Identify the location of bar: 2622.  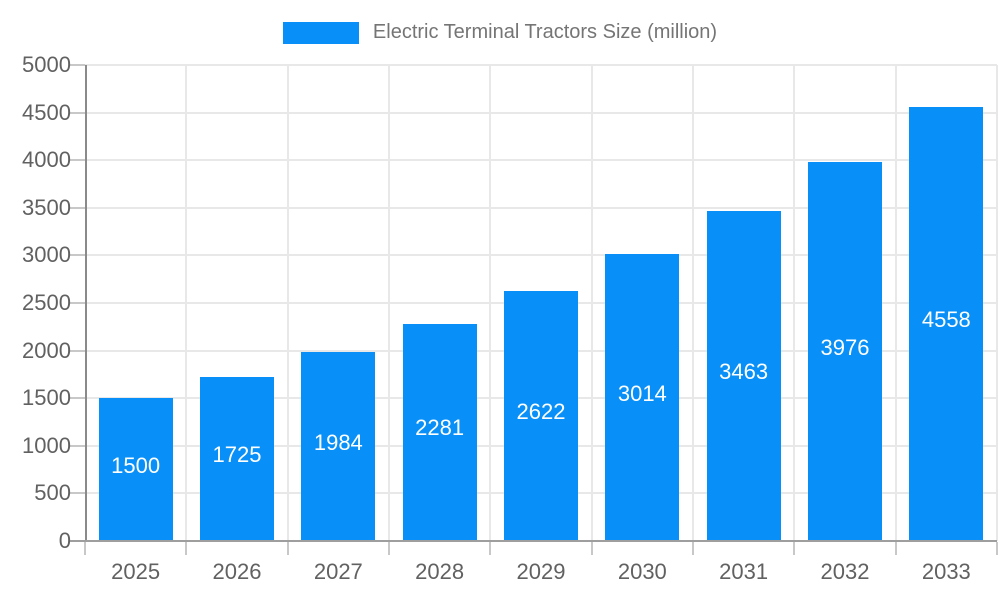
(541, 416).